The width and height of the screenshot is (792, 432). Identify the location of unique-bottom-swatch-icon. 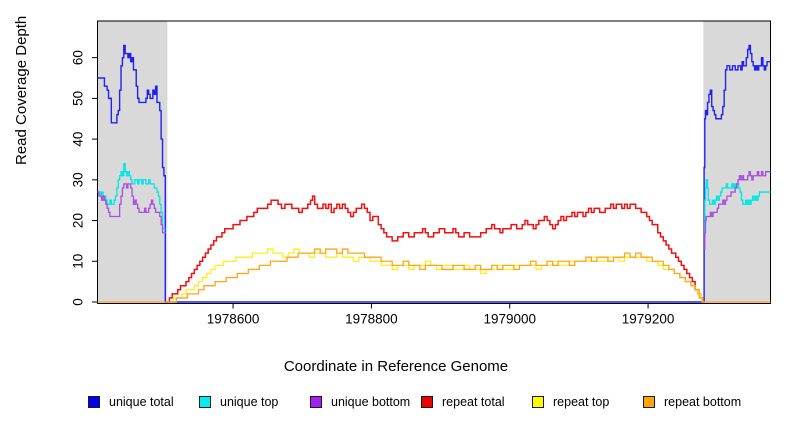
(316, 402).